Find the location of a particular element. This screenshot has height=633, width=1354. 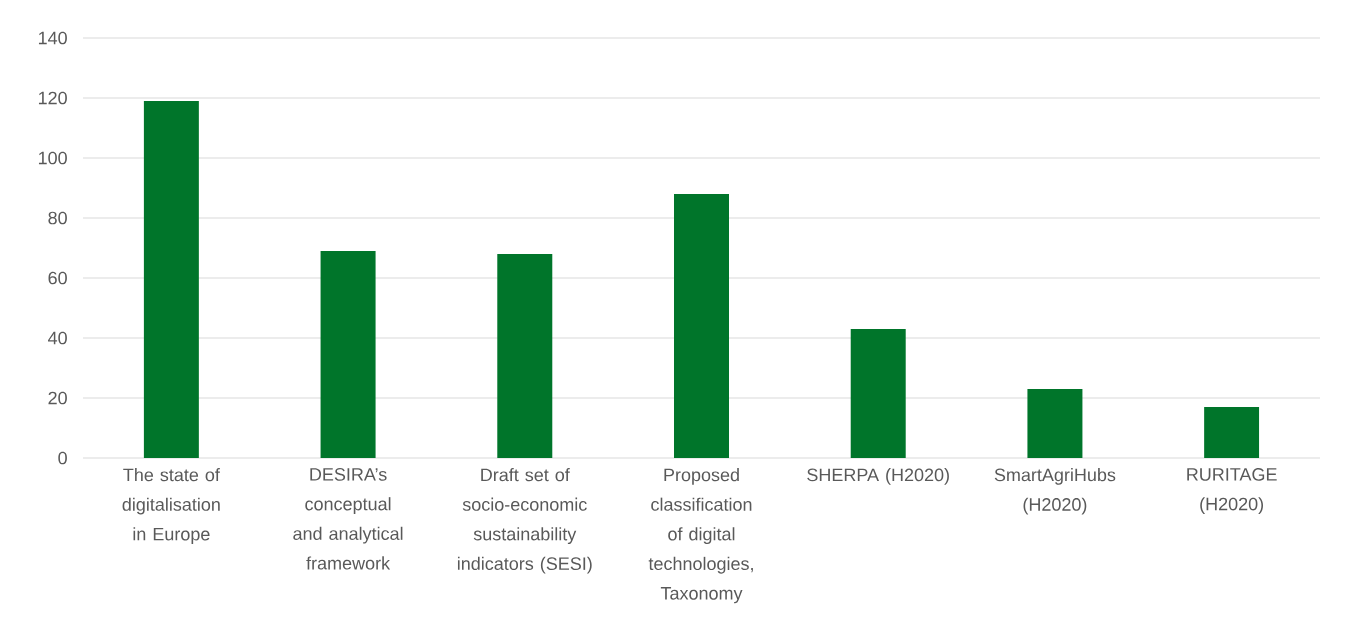

x-tick-label: Proposed classification of digital technologies, Taxonomy is located at coordinates (700, 536).